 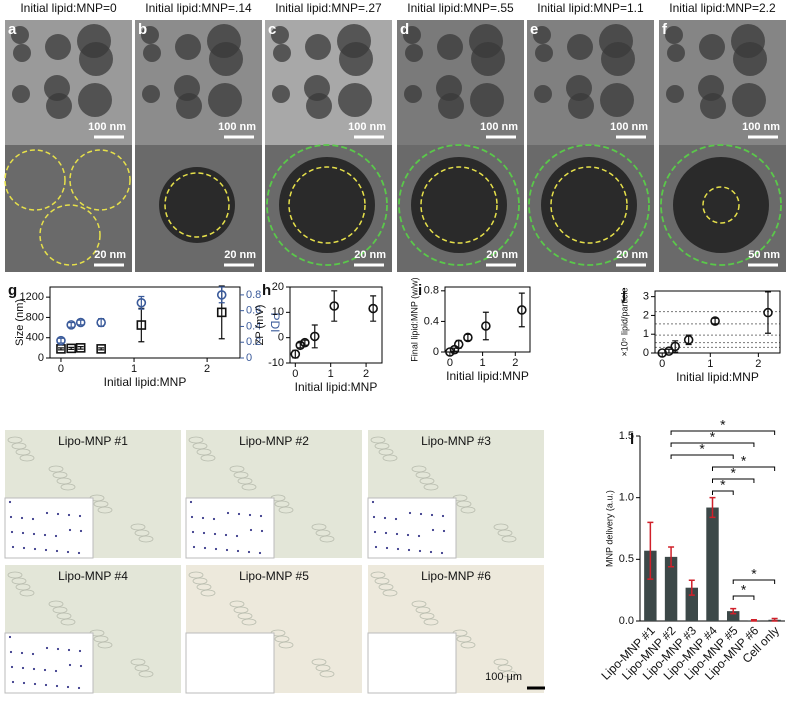 What do you see at coordinates (744, 590) in the screenshot?
I see `significance-label: *` at bounding box center [744, 590].